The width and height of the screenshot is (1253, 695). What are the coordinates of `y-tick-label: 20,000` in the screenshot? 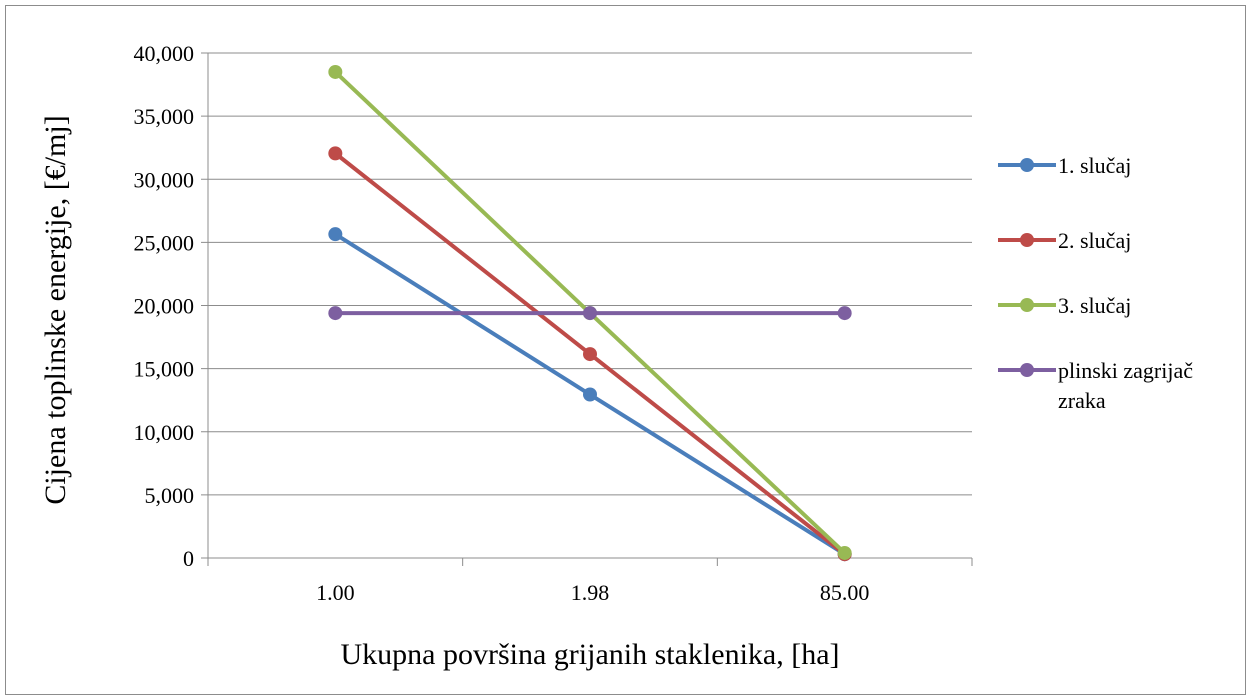 It's located at (164, 306).